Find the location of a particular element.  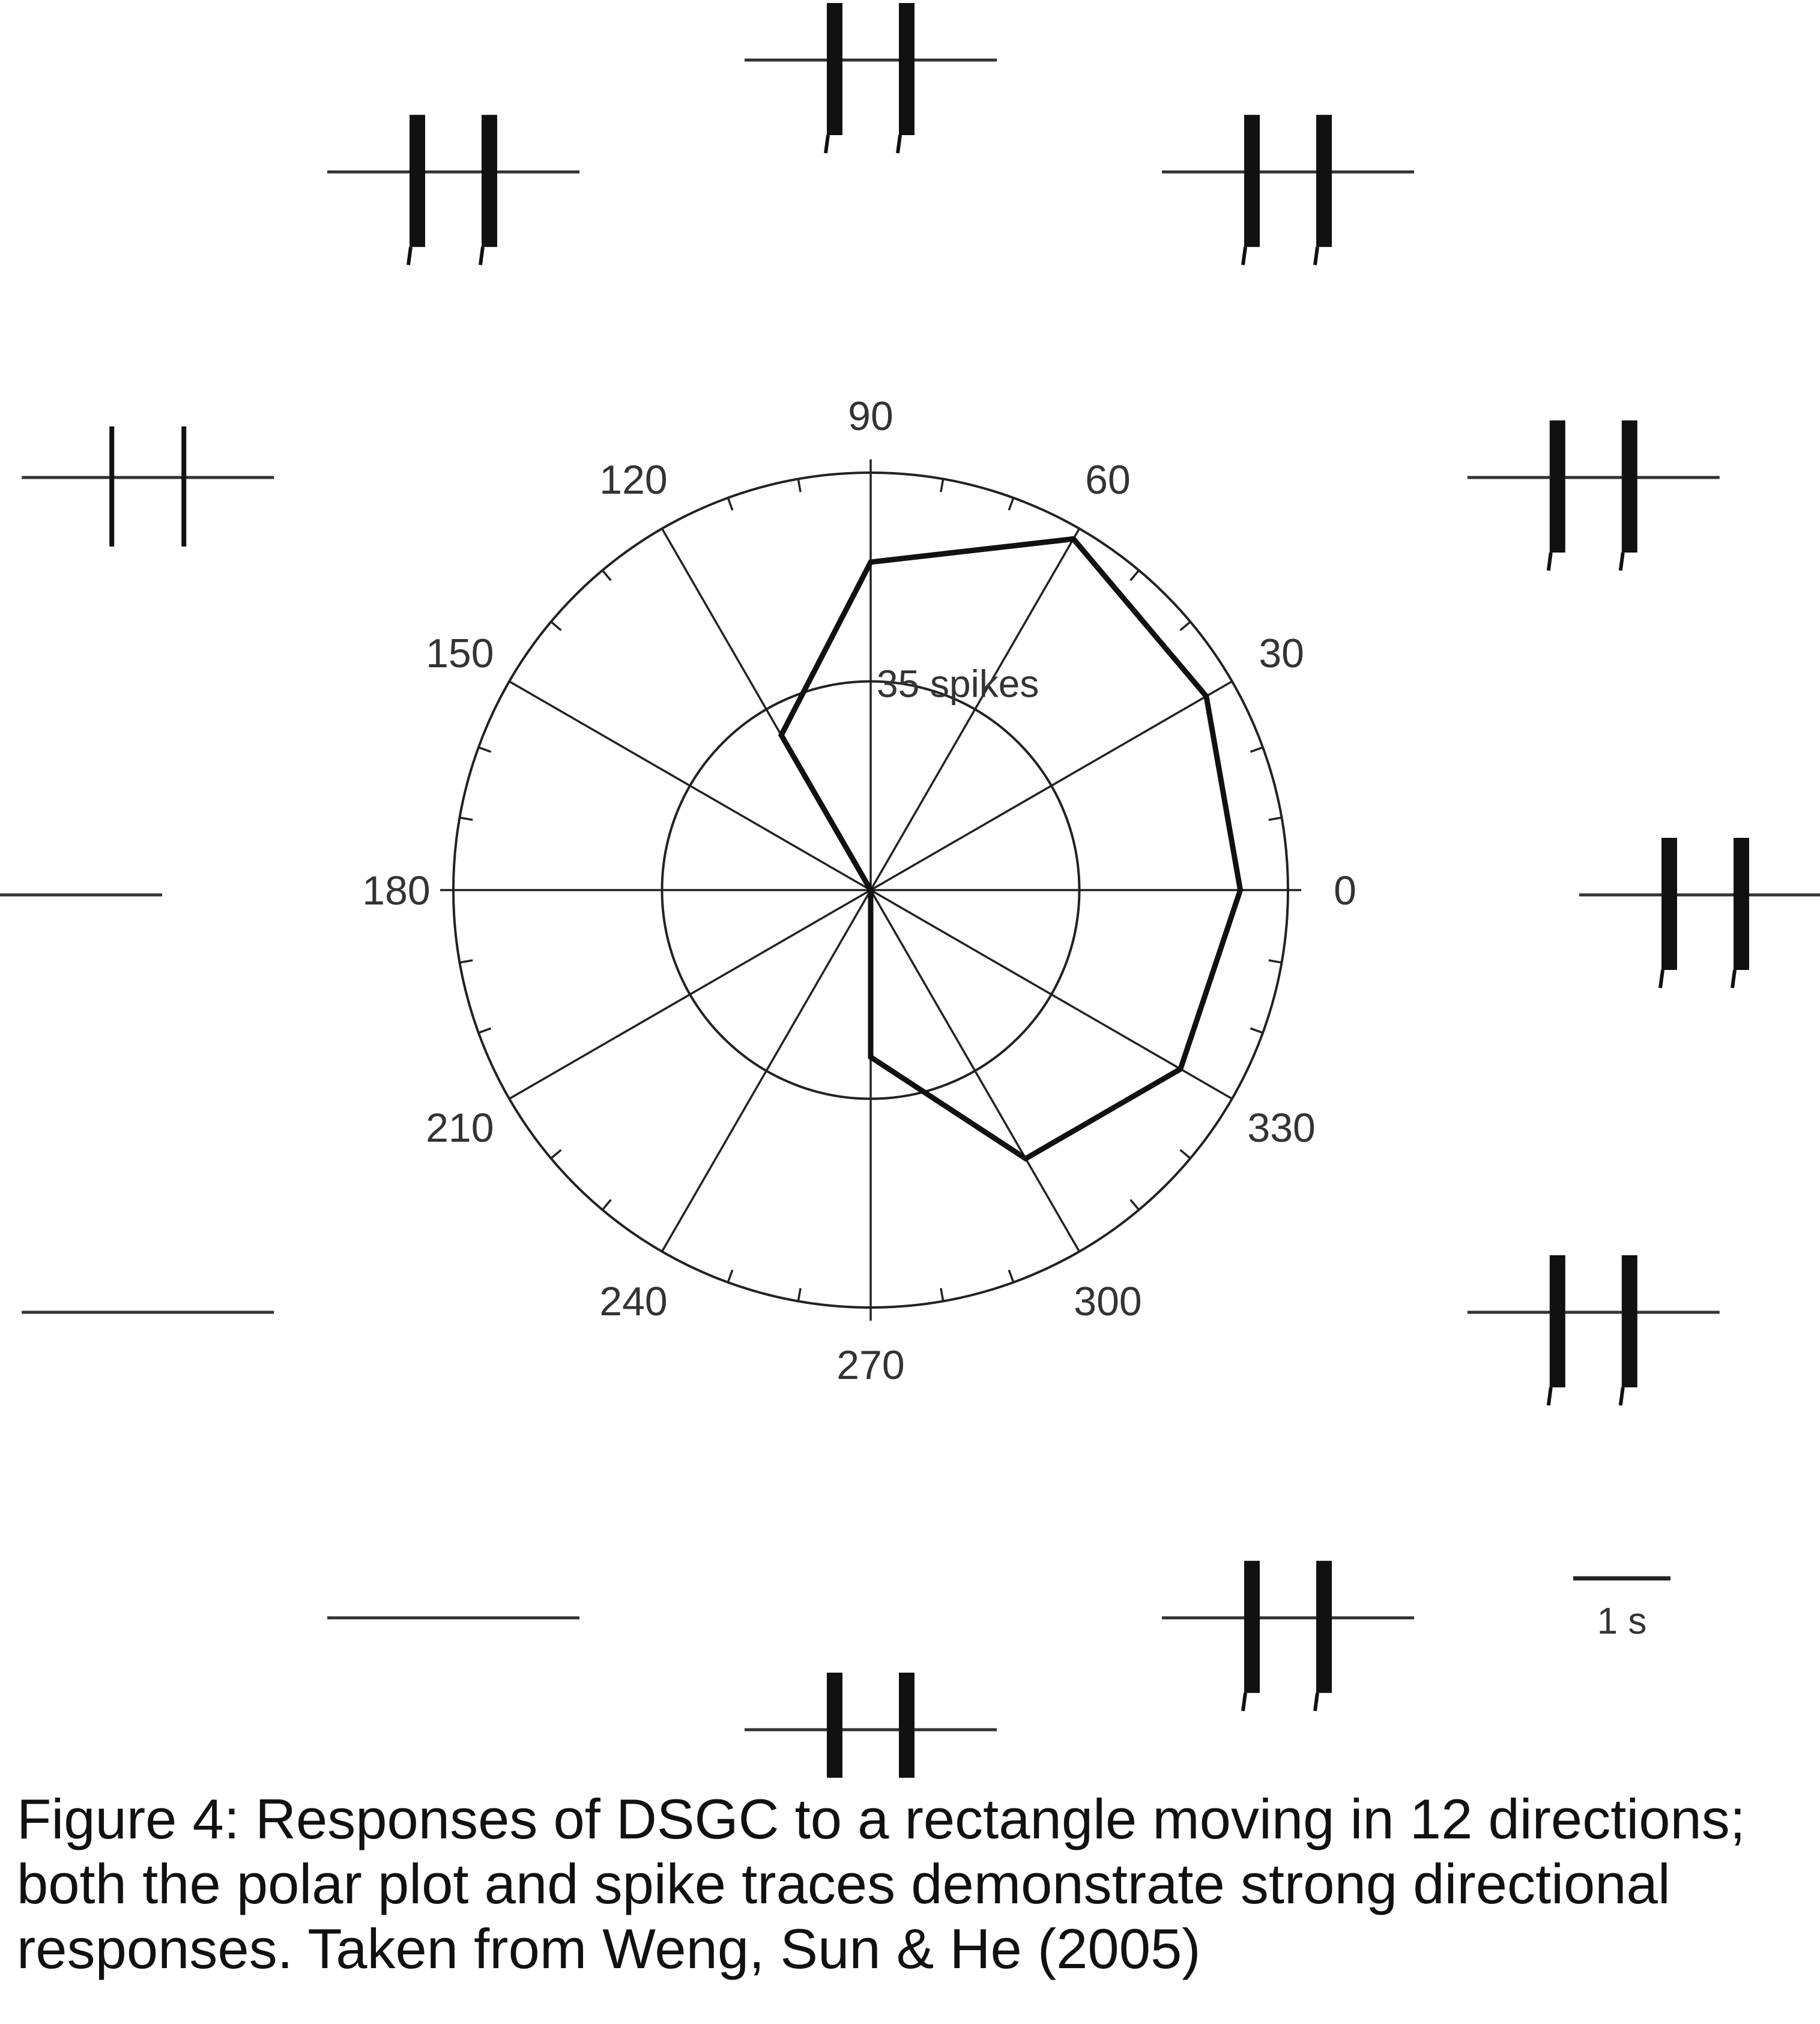

angle-label-90: 90 is located at coordinates (870, 416).